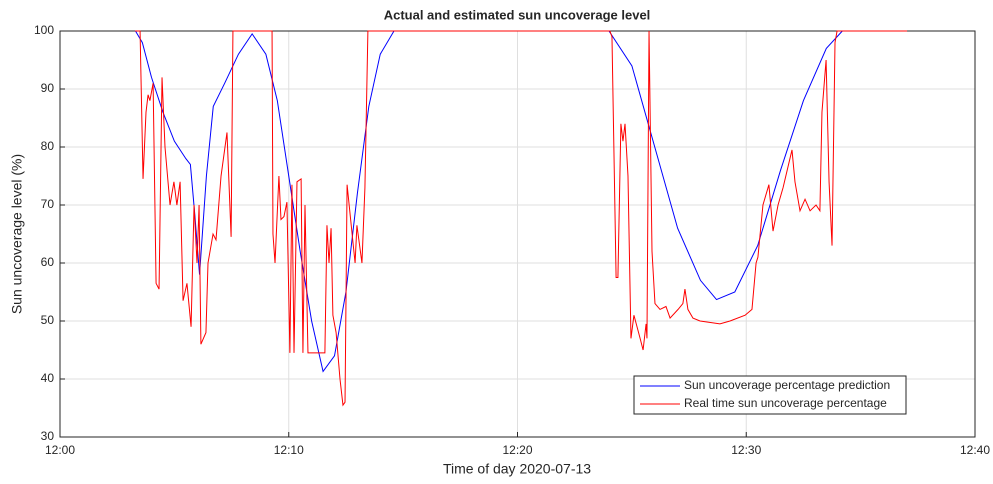  I want to click on x-tick-label: 12:20, so click(517, 450).